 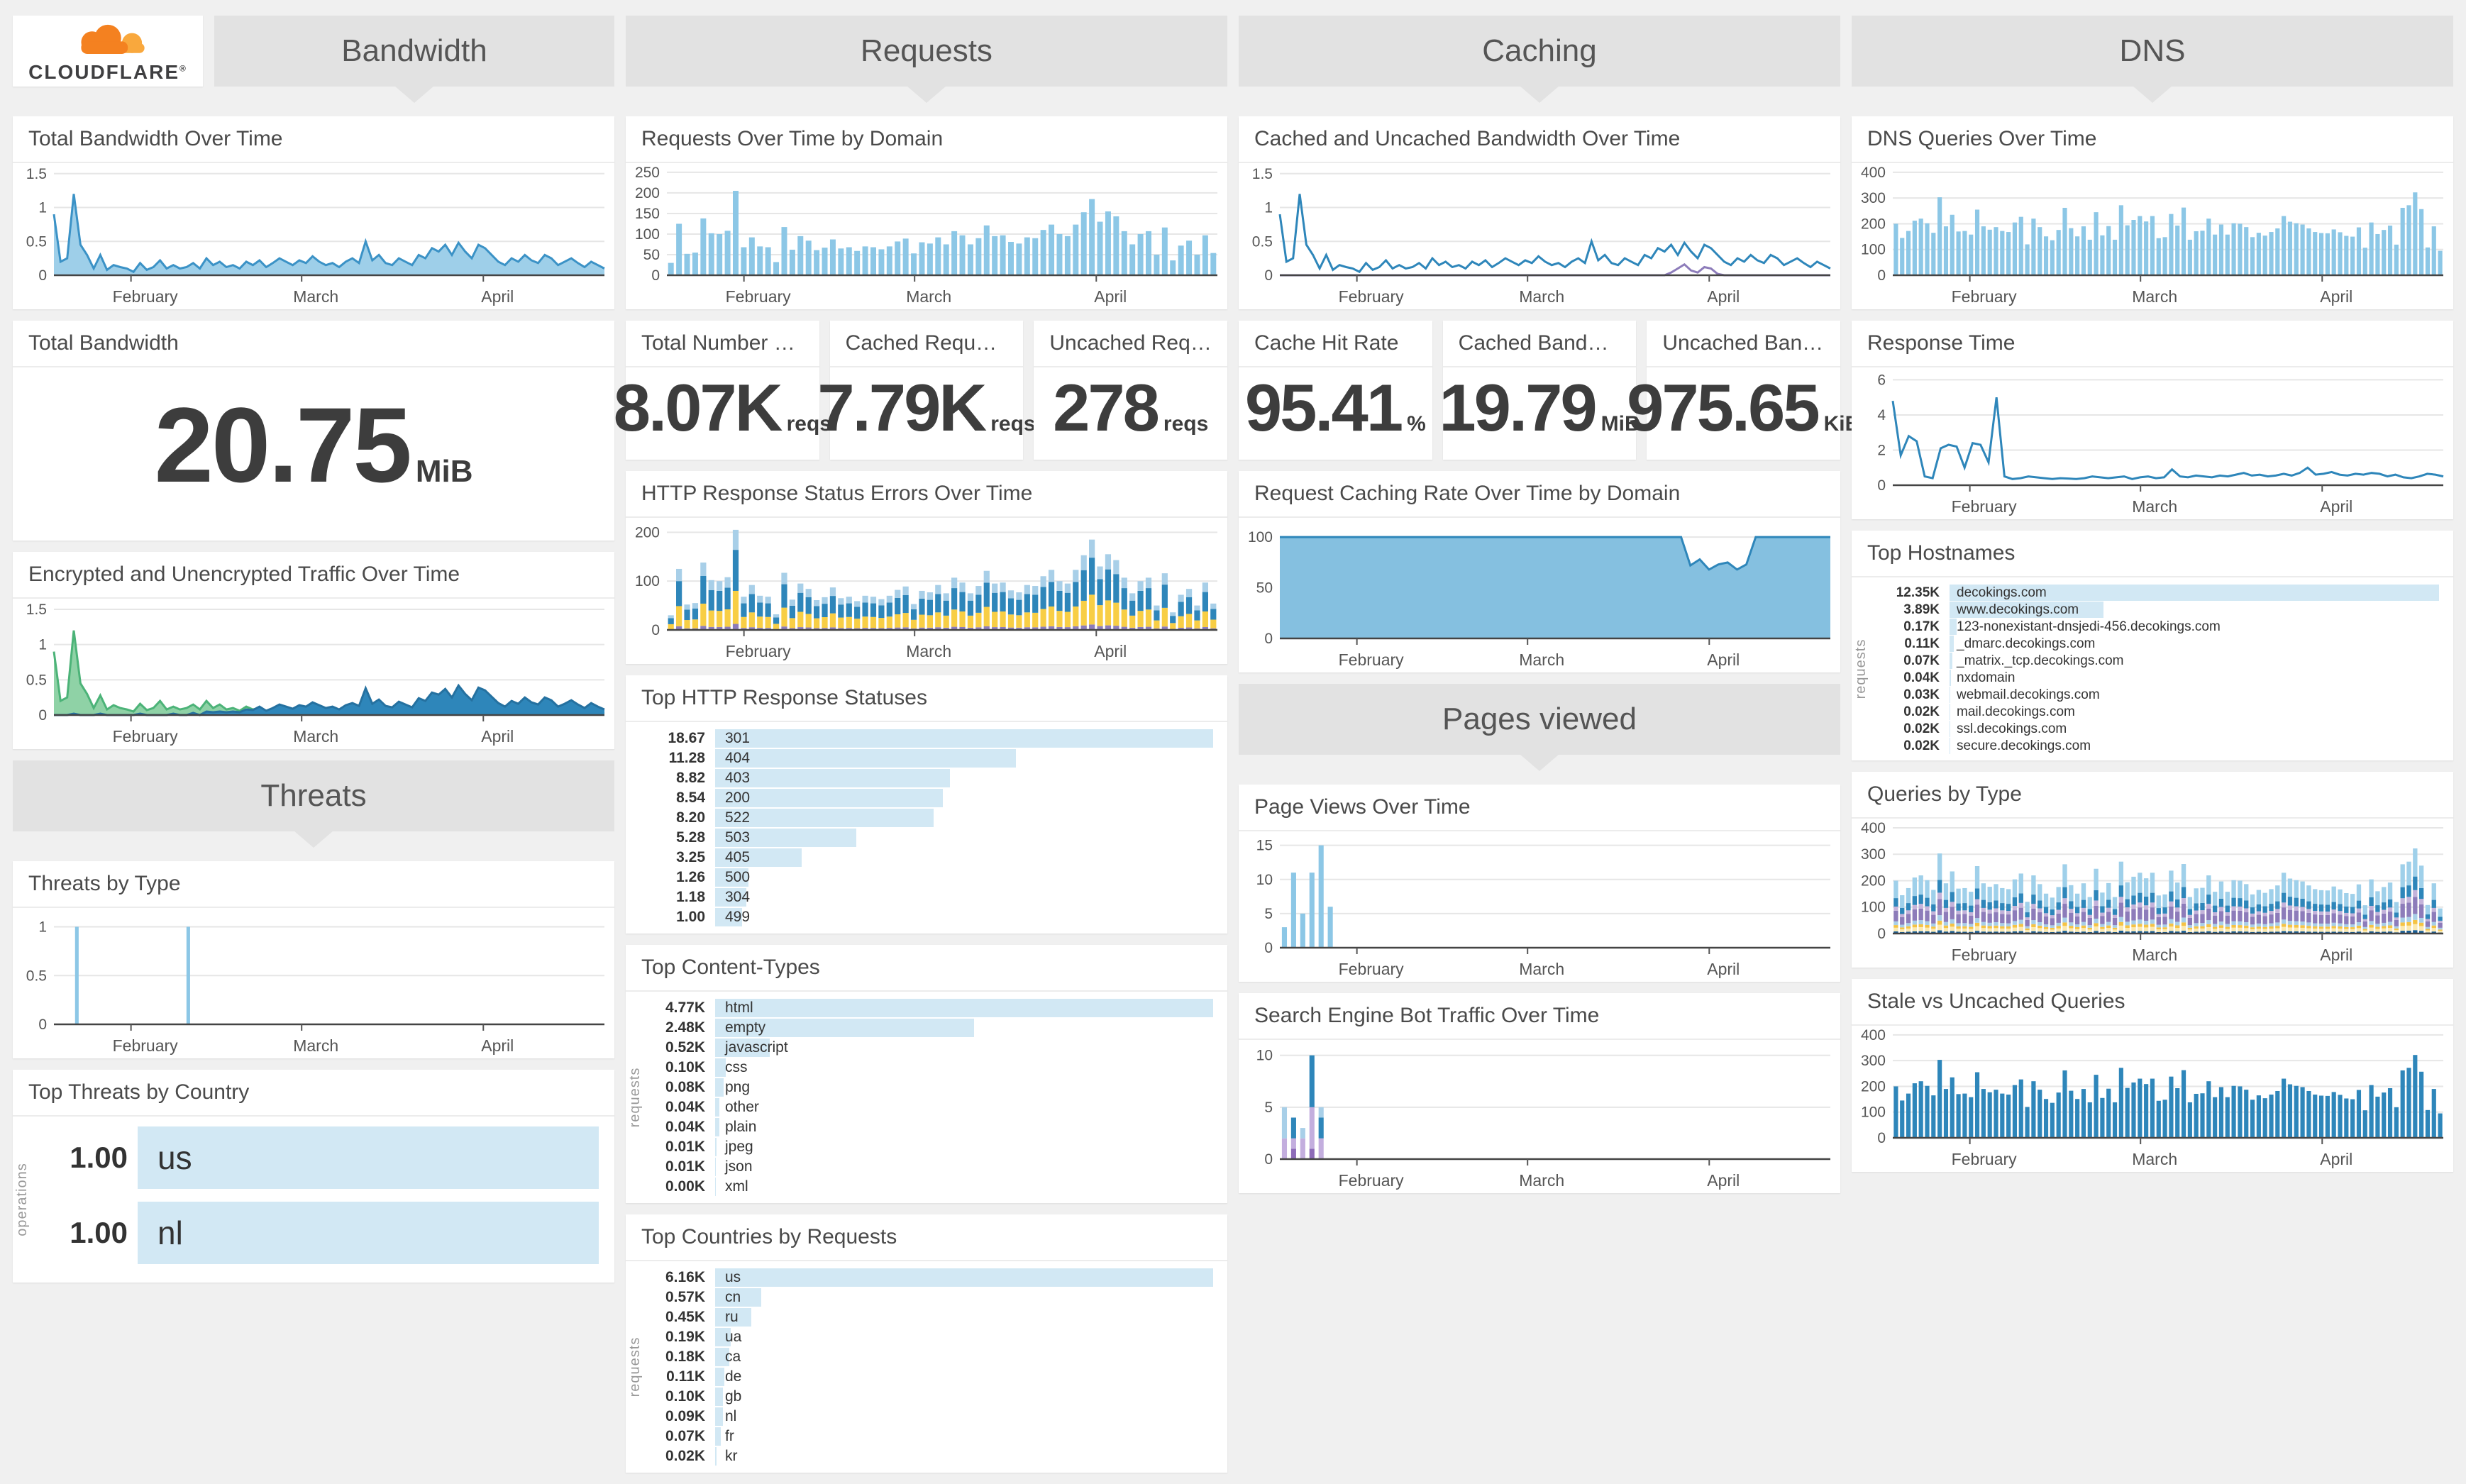 I want to click on list-row: 0.10K css, so click(x=923, y=1067).